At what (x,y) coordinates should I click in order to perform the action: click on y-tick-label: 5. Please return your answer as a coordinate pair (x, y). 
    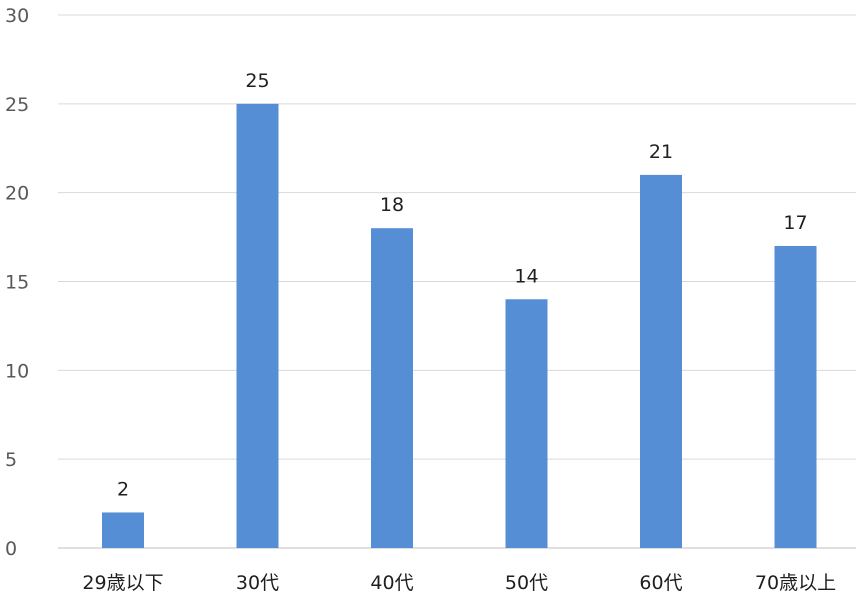
    Looking at the image, I should click on (11, 460).